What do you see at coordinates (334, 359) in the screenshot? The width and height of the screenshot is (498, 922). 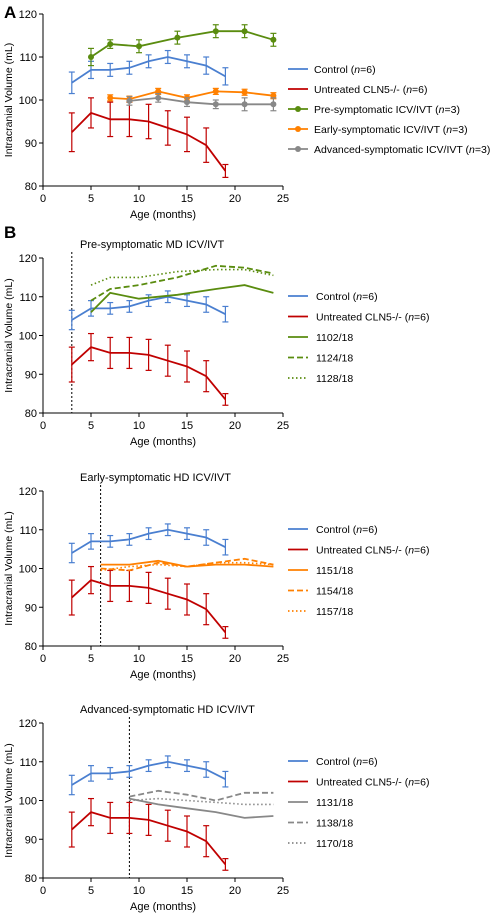 I see `legend-label: 1124/18` at bounding box center [334, 359].